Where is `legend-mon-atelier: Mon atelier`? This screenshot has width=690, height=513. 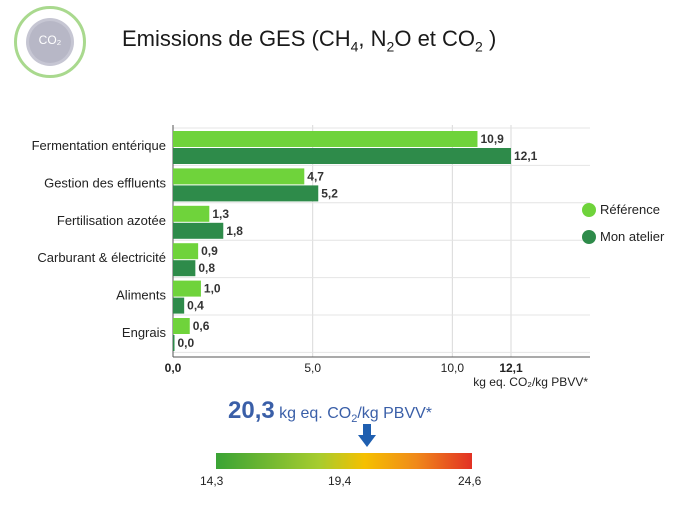 legend-mon-atelier: Mon atelier is located at coordinates (623, 236).